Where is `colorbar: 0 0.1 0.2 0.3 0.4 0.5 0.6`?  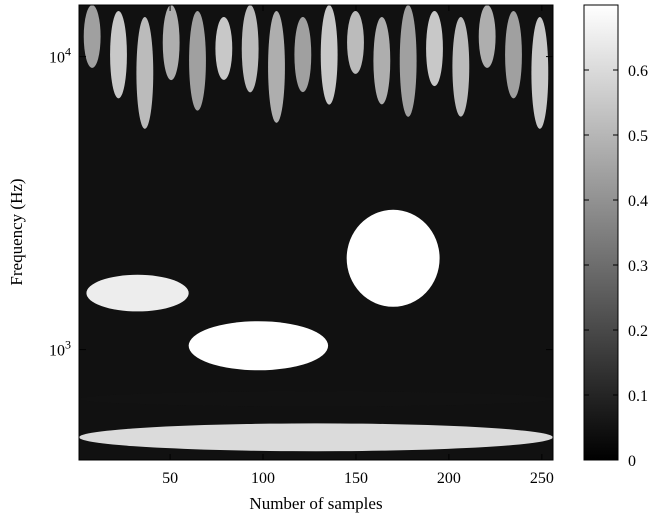
colorbar: 0 0.1 0.2 0.3 0.4 0.5 0.6 is located at coordinates (615, 237).